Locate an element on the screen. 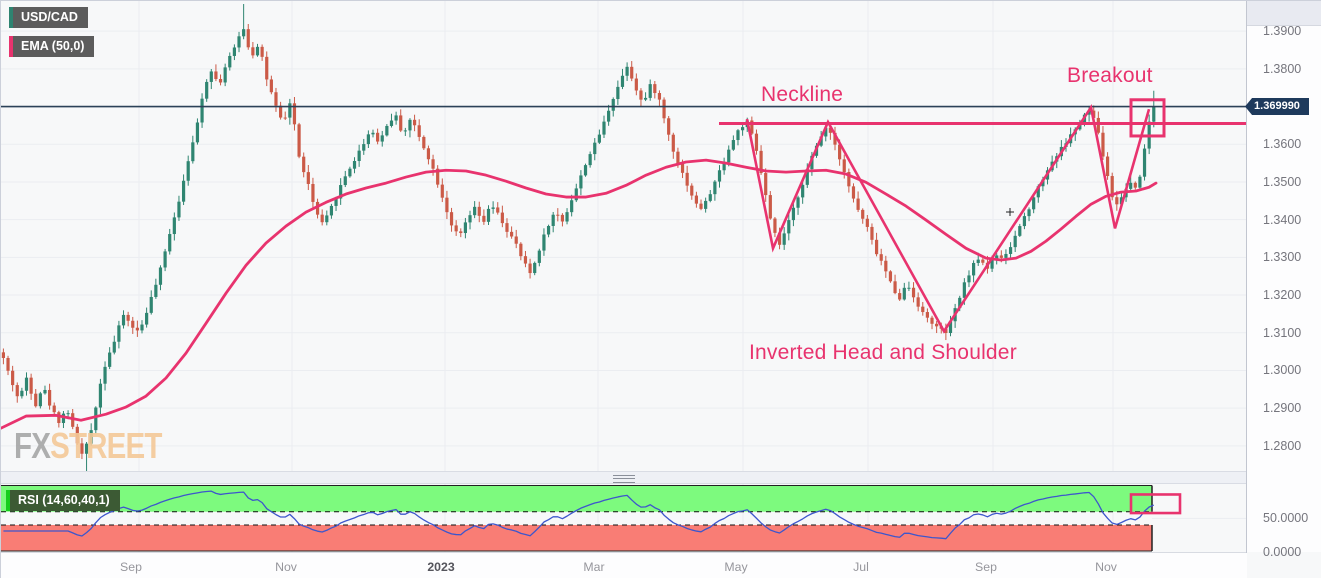 Image resolution: width=1321 pixels, height=578 pixels. price-tick-label: 1.3800 is located at coordinates (1282, 68).